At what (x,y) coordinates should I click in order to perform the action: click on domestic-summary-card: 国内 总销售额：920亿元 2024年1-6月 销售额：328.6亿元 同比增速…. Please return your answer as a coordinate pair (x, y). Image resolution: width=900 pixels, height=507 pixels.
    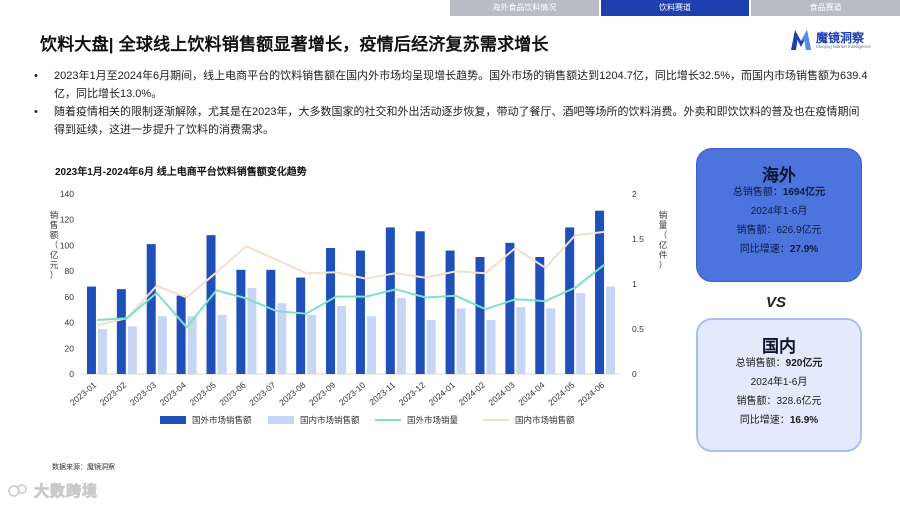
    Looking at the image, I should click on (779, 385).